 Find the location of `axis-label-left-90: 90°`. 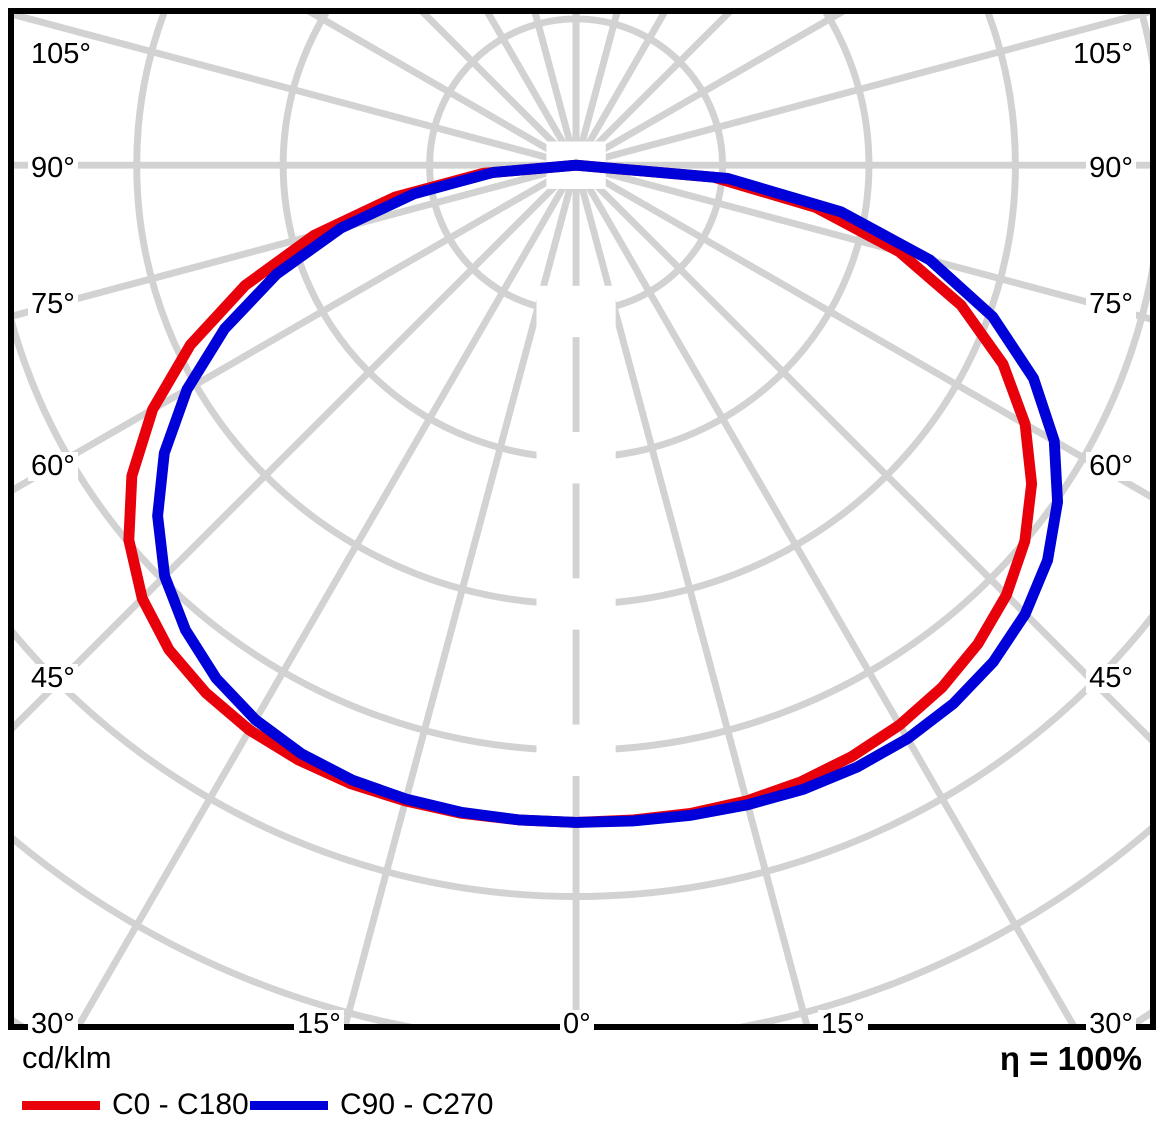

axis-label-left-90: 90° is located at coordinates (53, 168).